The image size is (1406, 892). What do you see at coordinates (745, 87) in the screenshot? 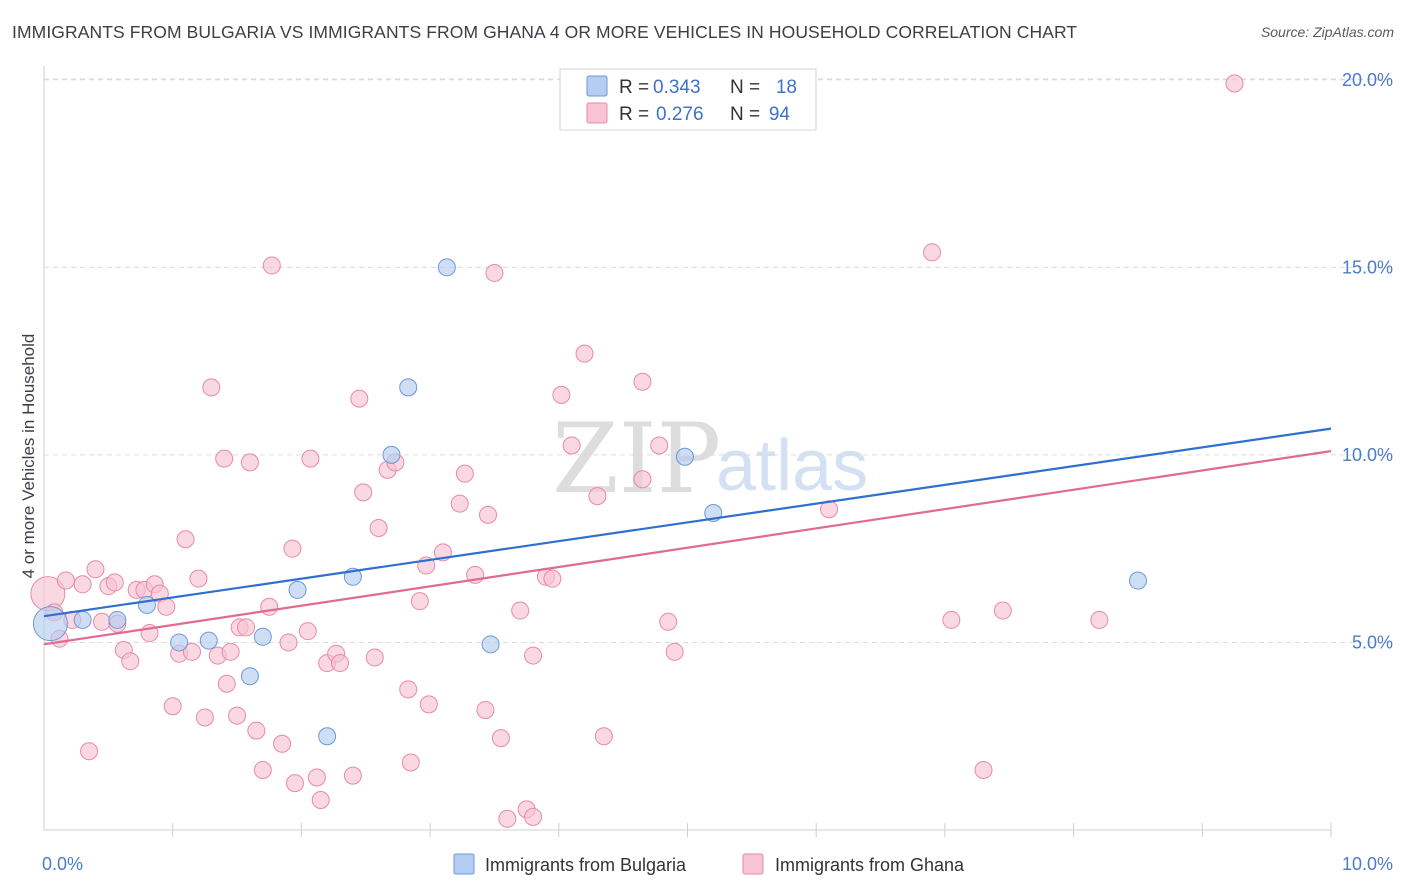
I see `legend-n-label: N =` at bounding box center [745, 87].